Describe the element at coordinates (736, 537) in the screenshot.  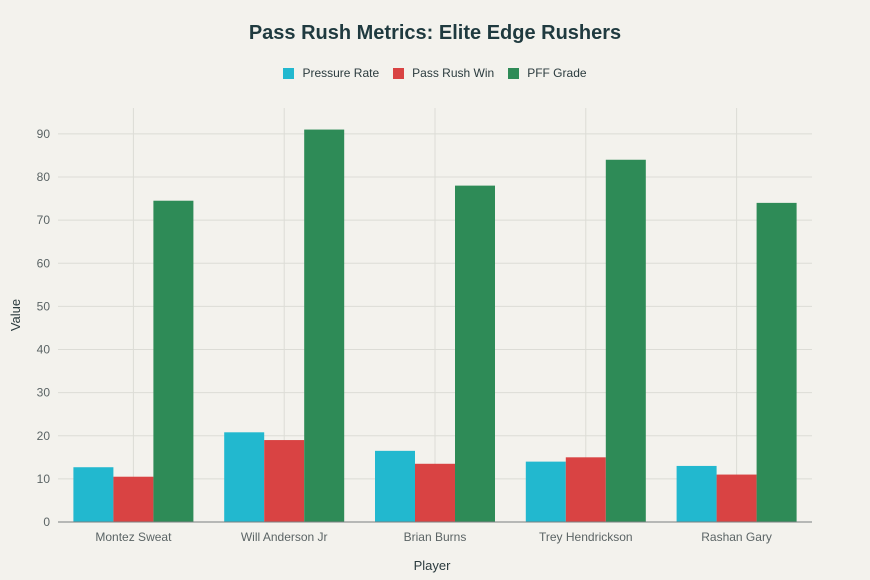
I see `x-tick-label: Rashan Gary` at that location.